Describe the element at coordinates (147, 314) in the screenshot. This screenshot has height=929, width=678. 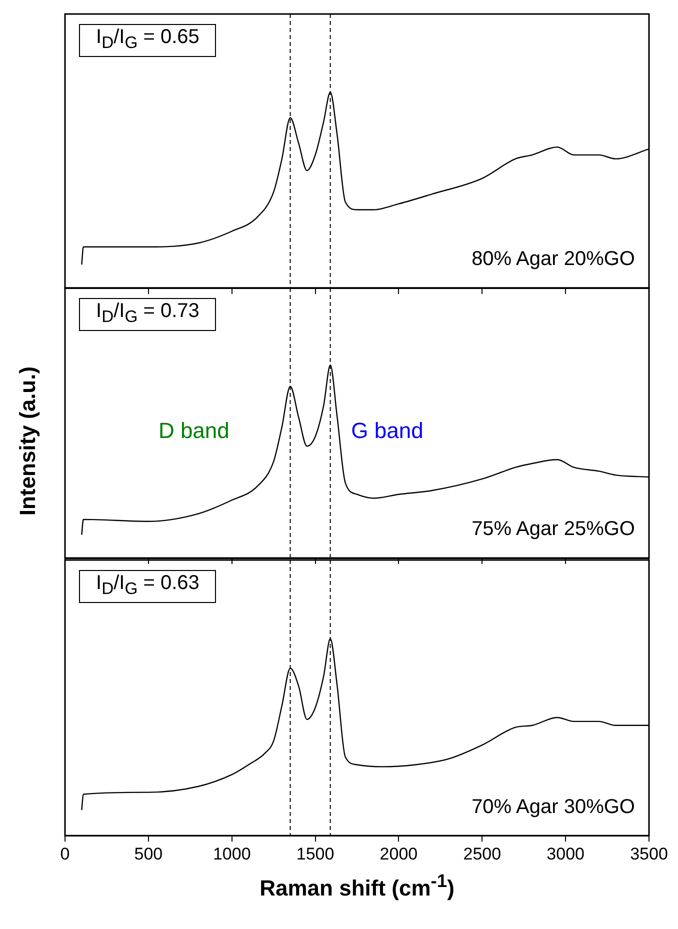
I see `text: I$_{D}$/I$_{G}$ = 0.73` at that location.